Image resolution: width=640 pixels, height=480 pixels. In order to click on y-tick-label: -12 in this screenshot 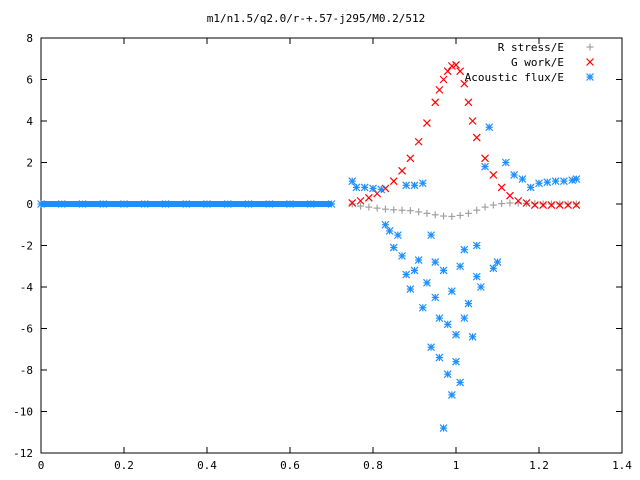, I will do `click(23, 453)`.